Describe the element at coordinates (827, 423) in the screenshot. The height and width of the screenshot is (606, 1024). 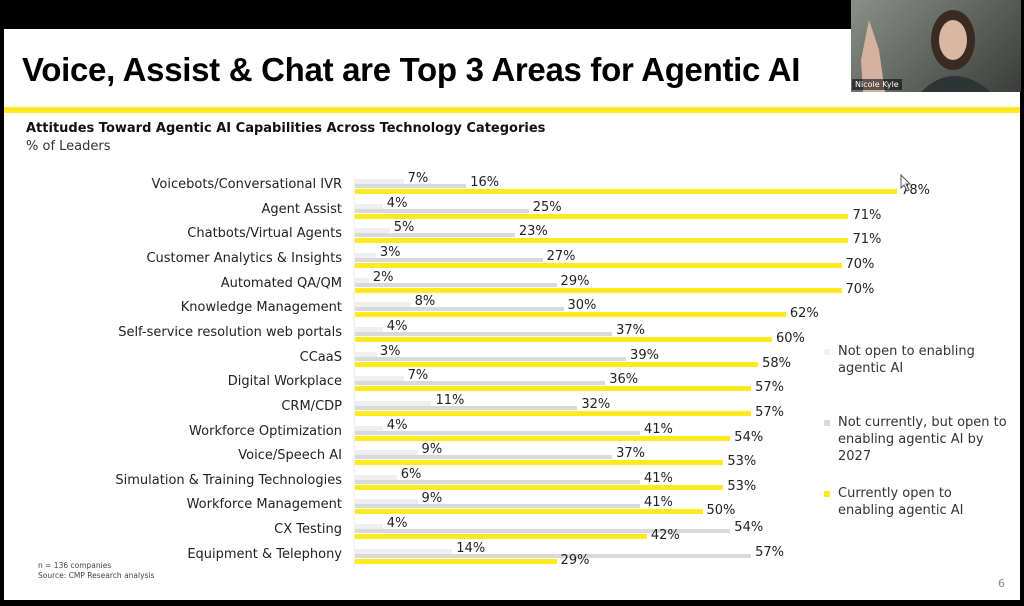
I see `legend-swatch` at that location.